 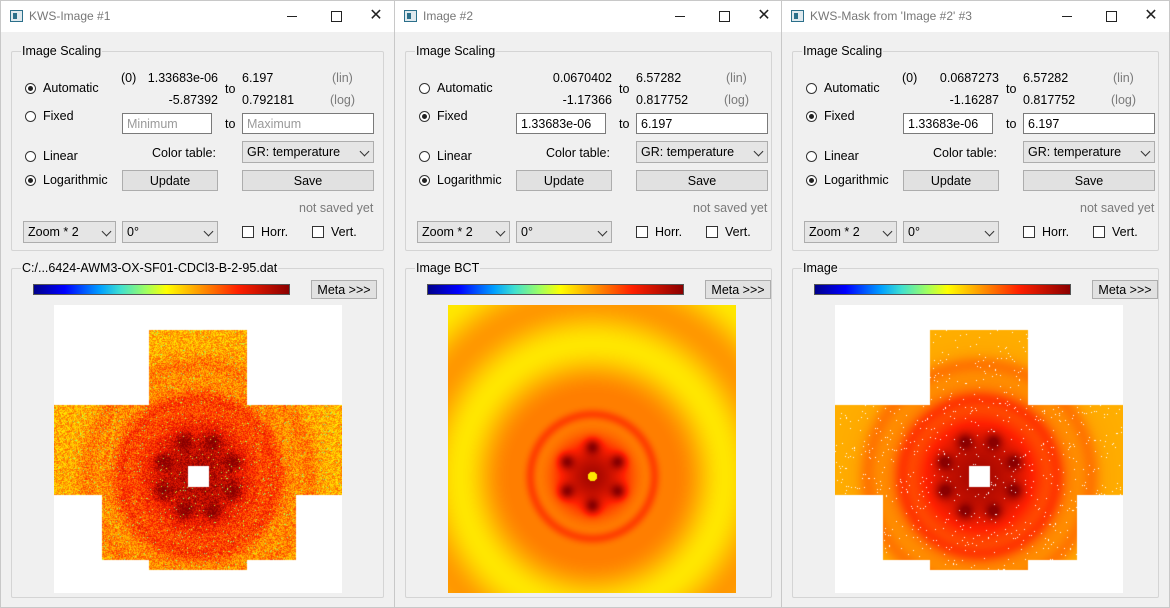 What do you see at coordinates (588, 16) in the screenshot?
I see `title-bar: Image #2 ✕` at bounding box center [588, 16].